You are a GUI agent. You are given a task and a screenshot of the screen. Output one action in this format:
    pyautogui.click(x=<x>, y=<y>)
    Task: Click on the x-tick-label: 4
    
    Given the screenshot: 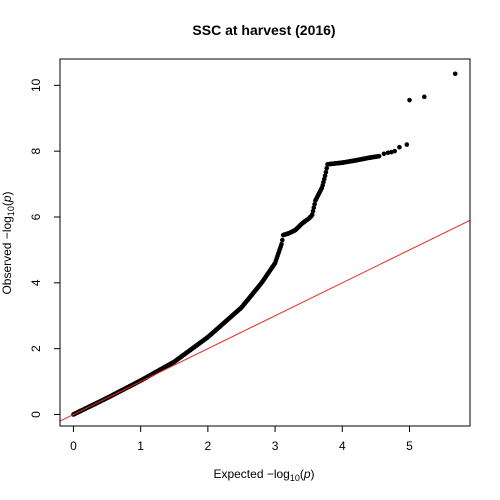 What is the action you would take?
    pyautogui.click(x=342, y=446)
    